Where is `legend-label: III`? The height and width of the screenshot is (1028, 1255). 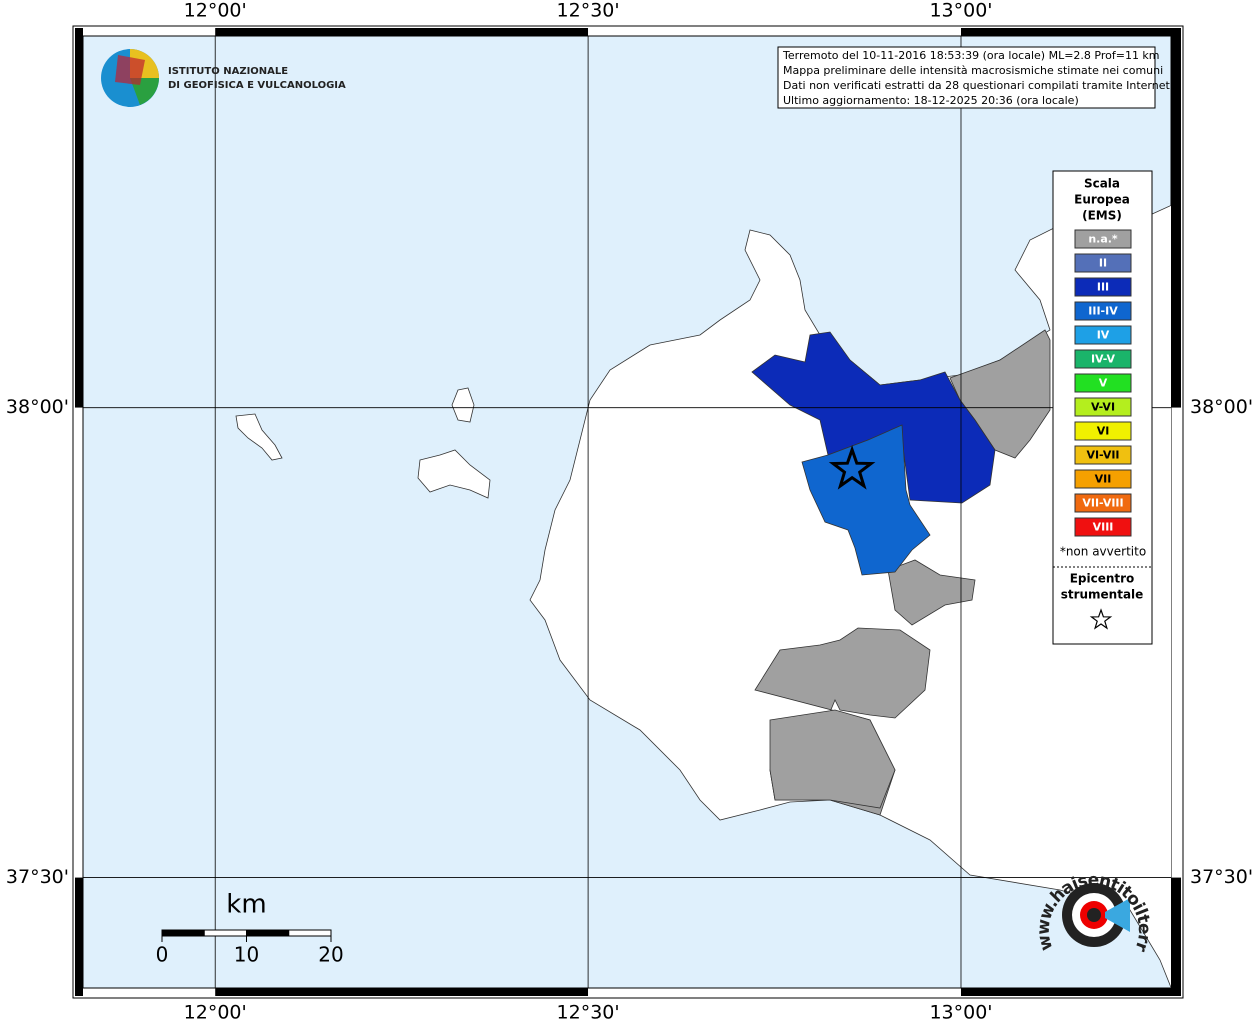
legend-label: III is located at coordinates (1103, 287).